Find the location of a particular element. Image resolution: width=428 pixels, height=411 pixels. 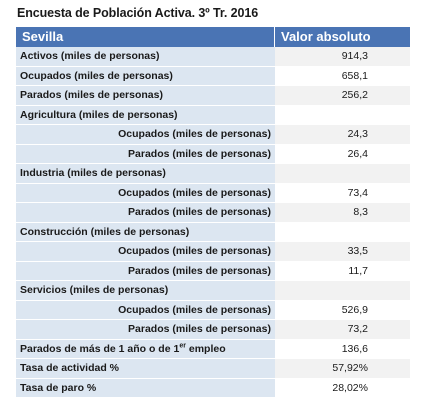

table-row: Industria (miles de personas) is located at coordinates (213, 174).